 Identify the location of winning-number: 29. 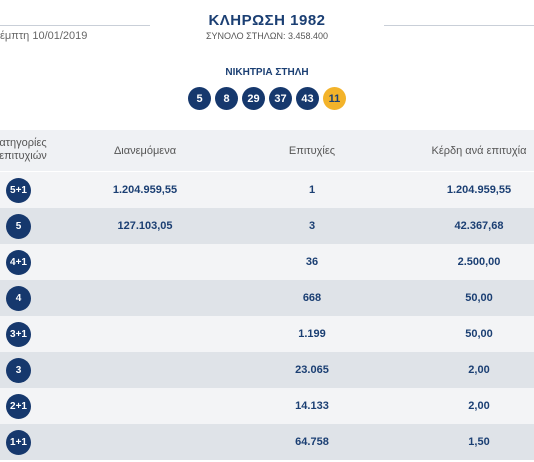
(253, 98).